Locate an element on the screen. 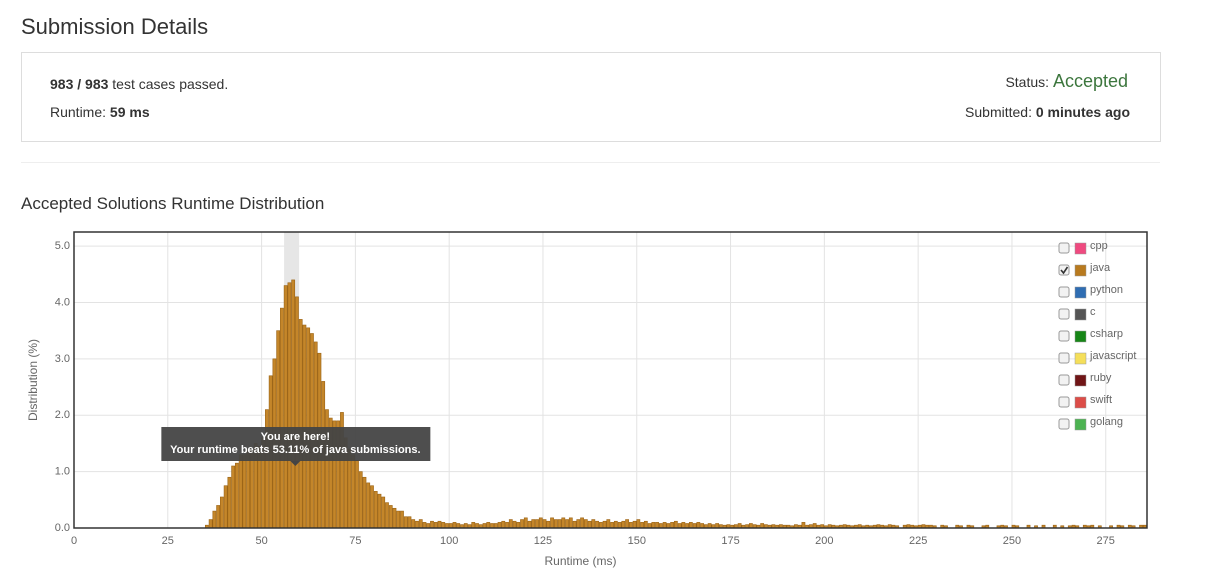 The height and width of the screenshot is (582, 1207). legend-label: swift is located at coordinates (1101, 400).